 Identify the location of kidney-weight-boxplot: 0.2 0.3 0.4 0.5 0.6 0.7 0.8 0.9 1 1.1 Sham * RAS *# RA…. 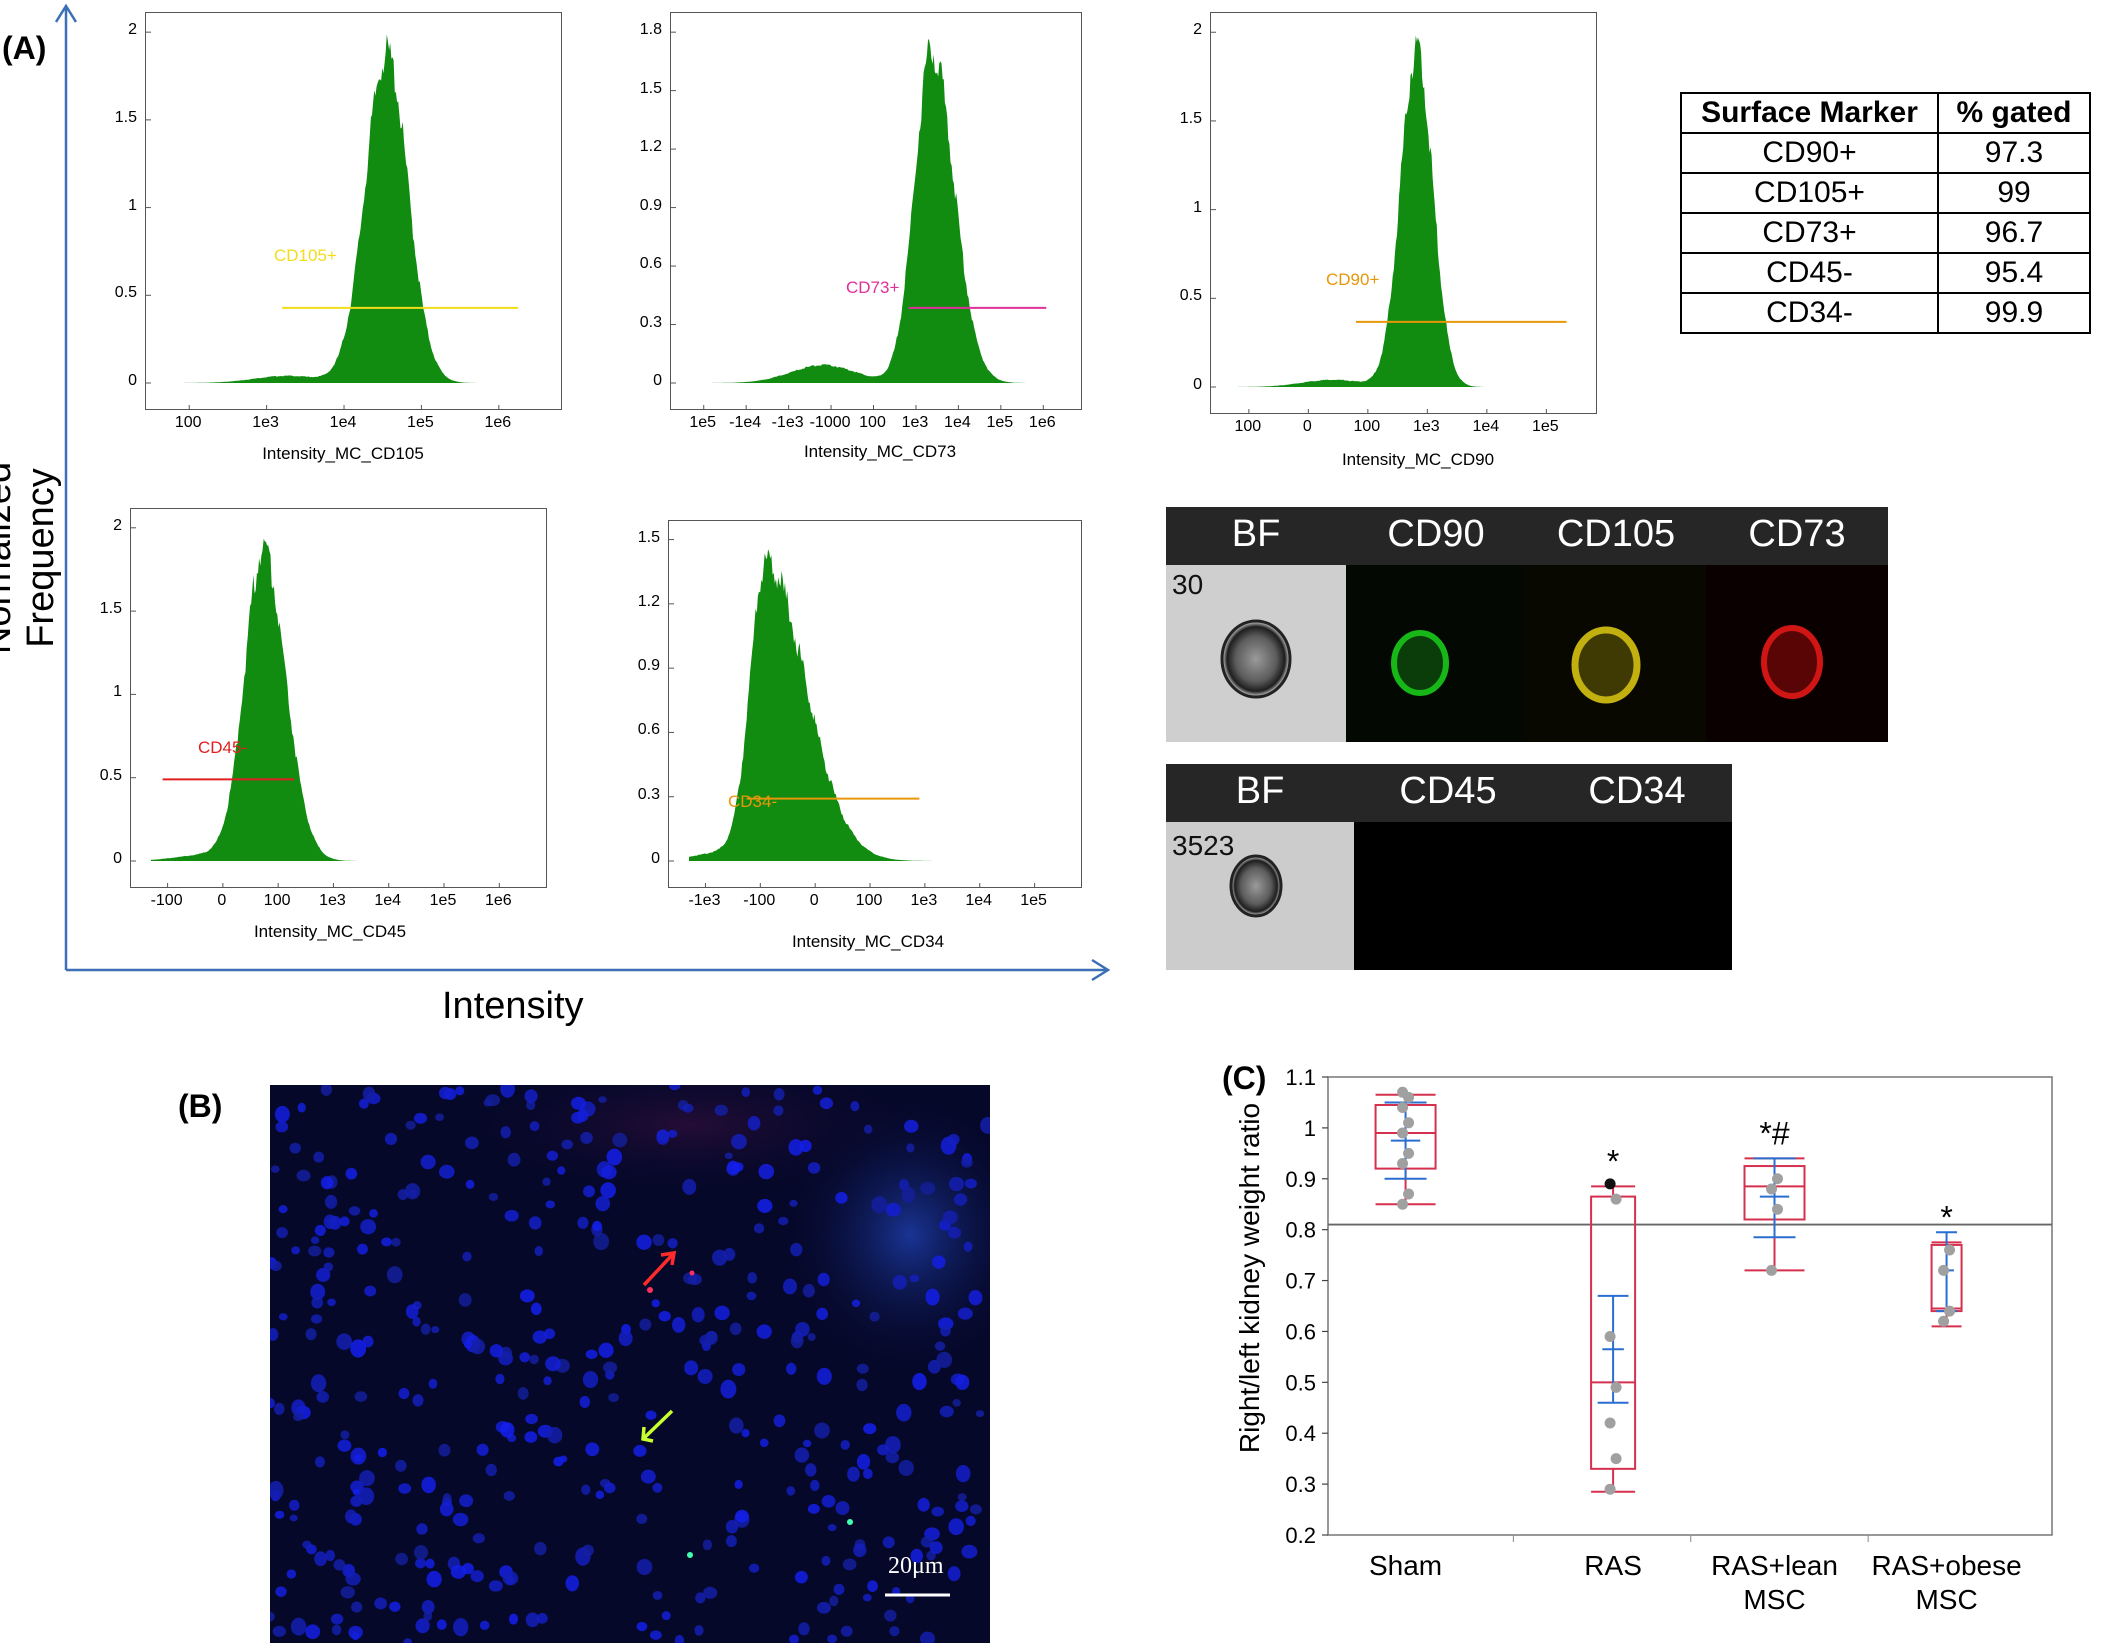
(1669, 1340).